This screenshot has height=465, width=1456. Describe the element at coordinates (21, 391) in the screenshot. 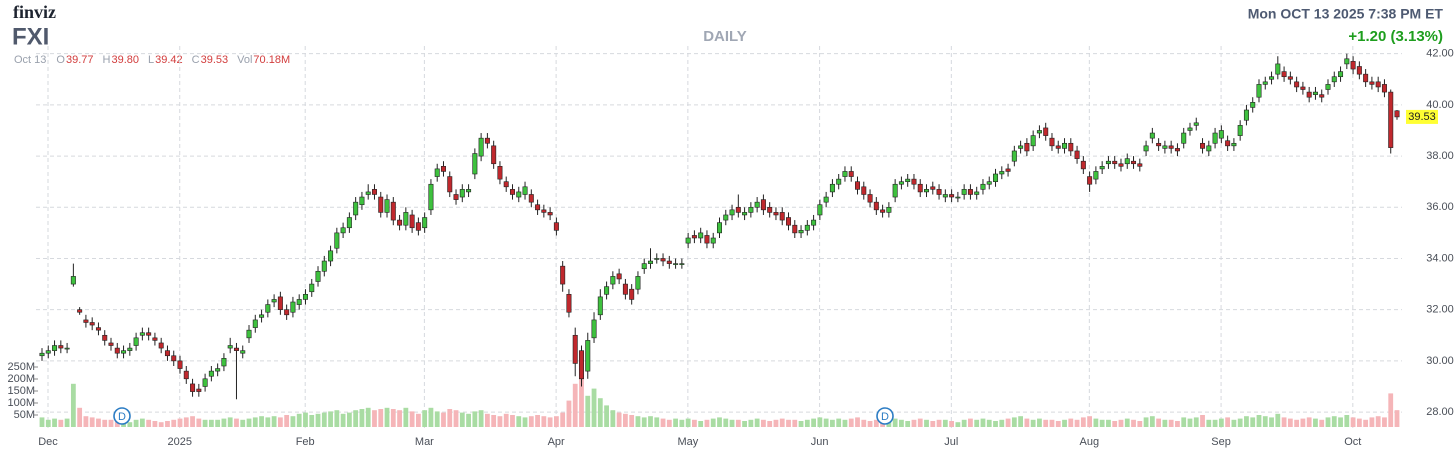

I see `y2-tick-label: 150M` at that location.